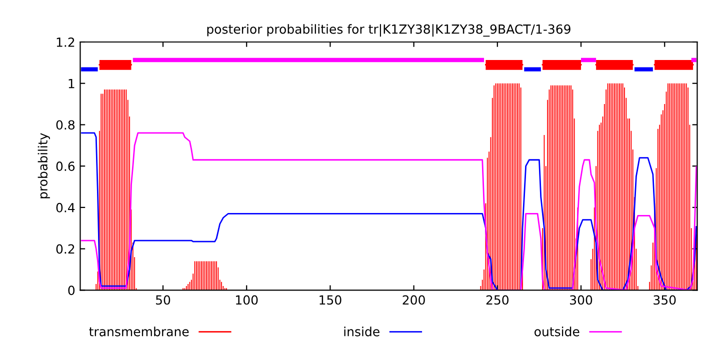  I want to click on y-tick-label: 1, so click(71, 83).